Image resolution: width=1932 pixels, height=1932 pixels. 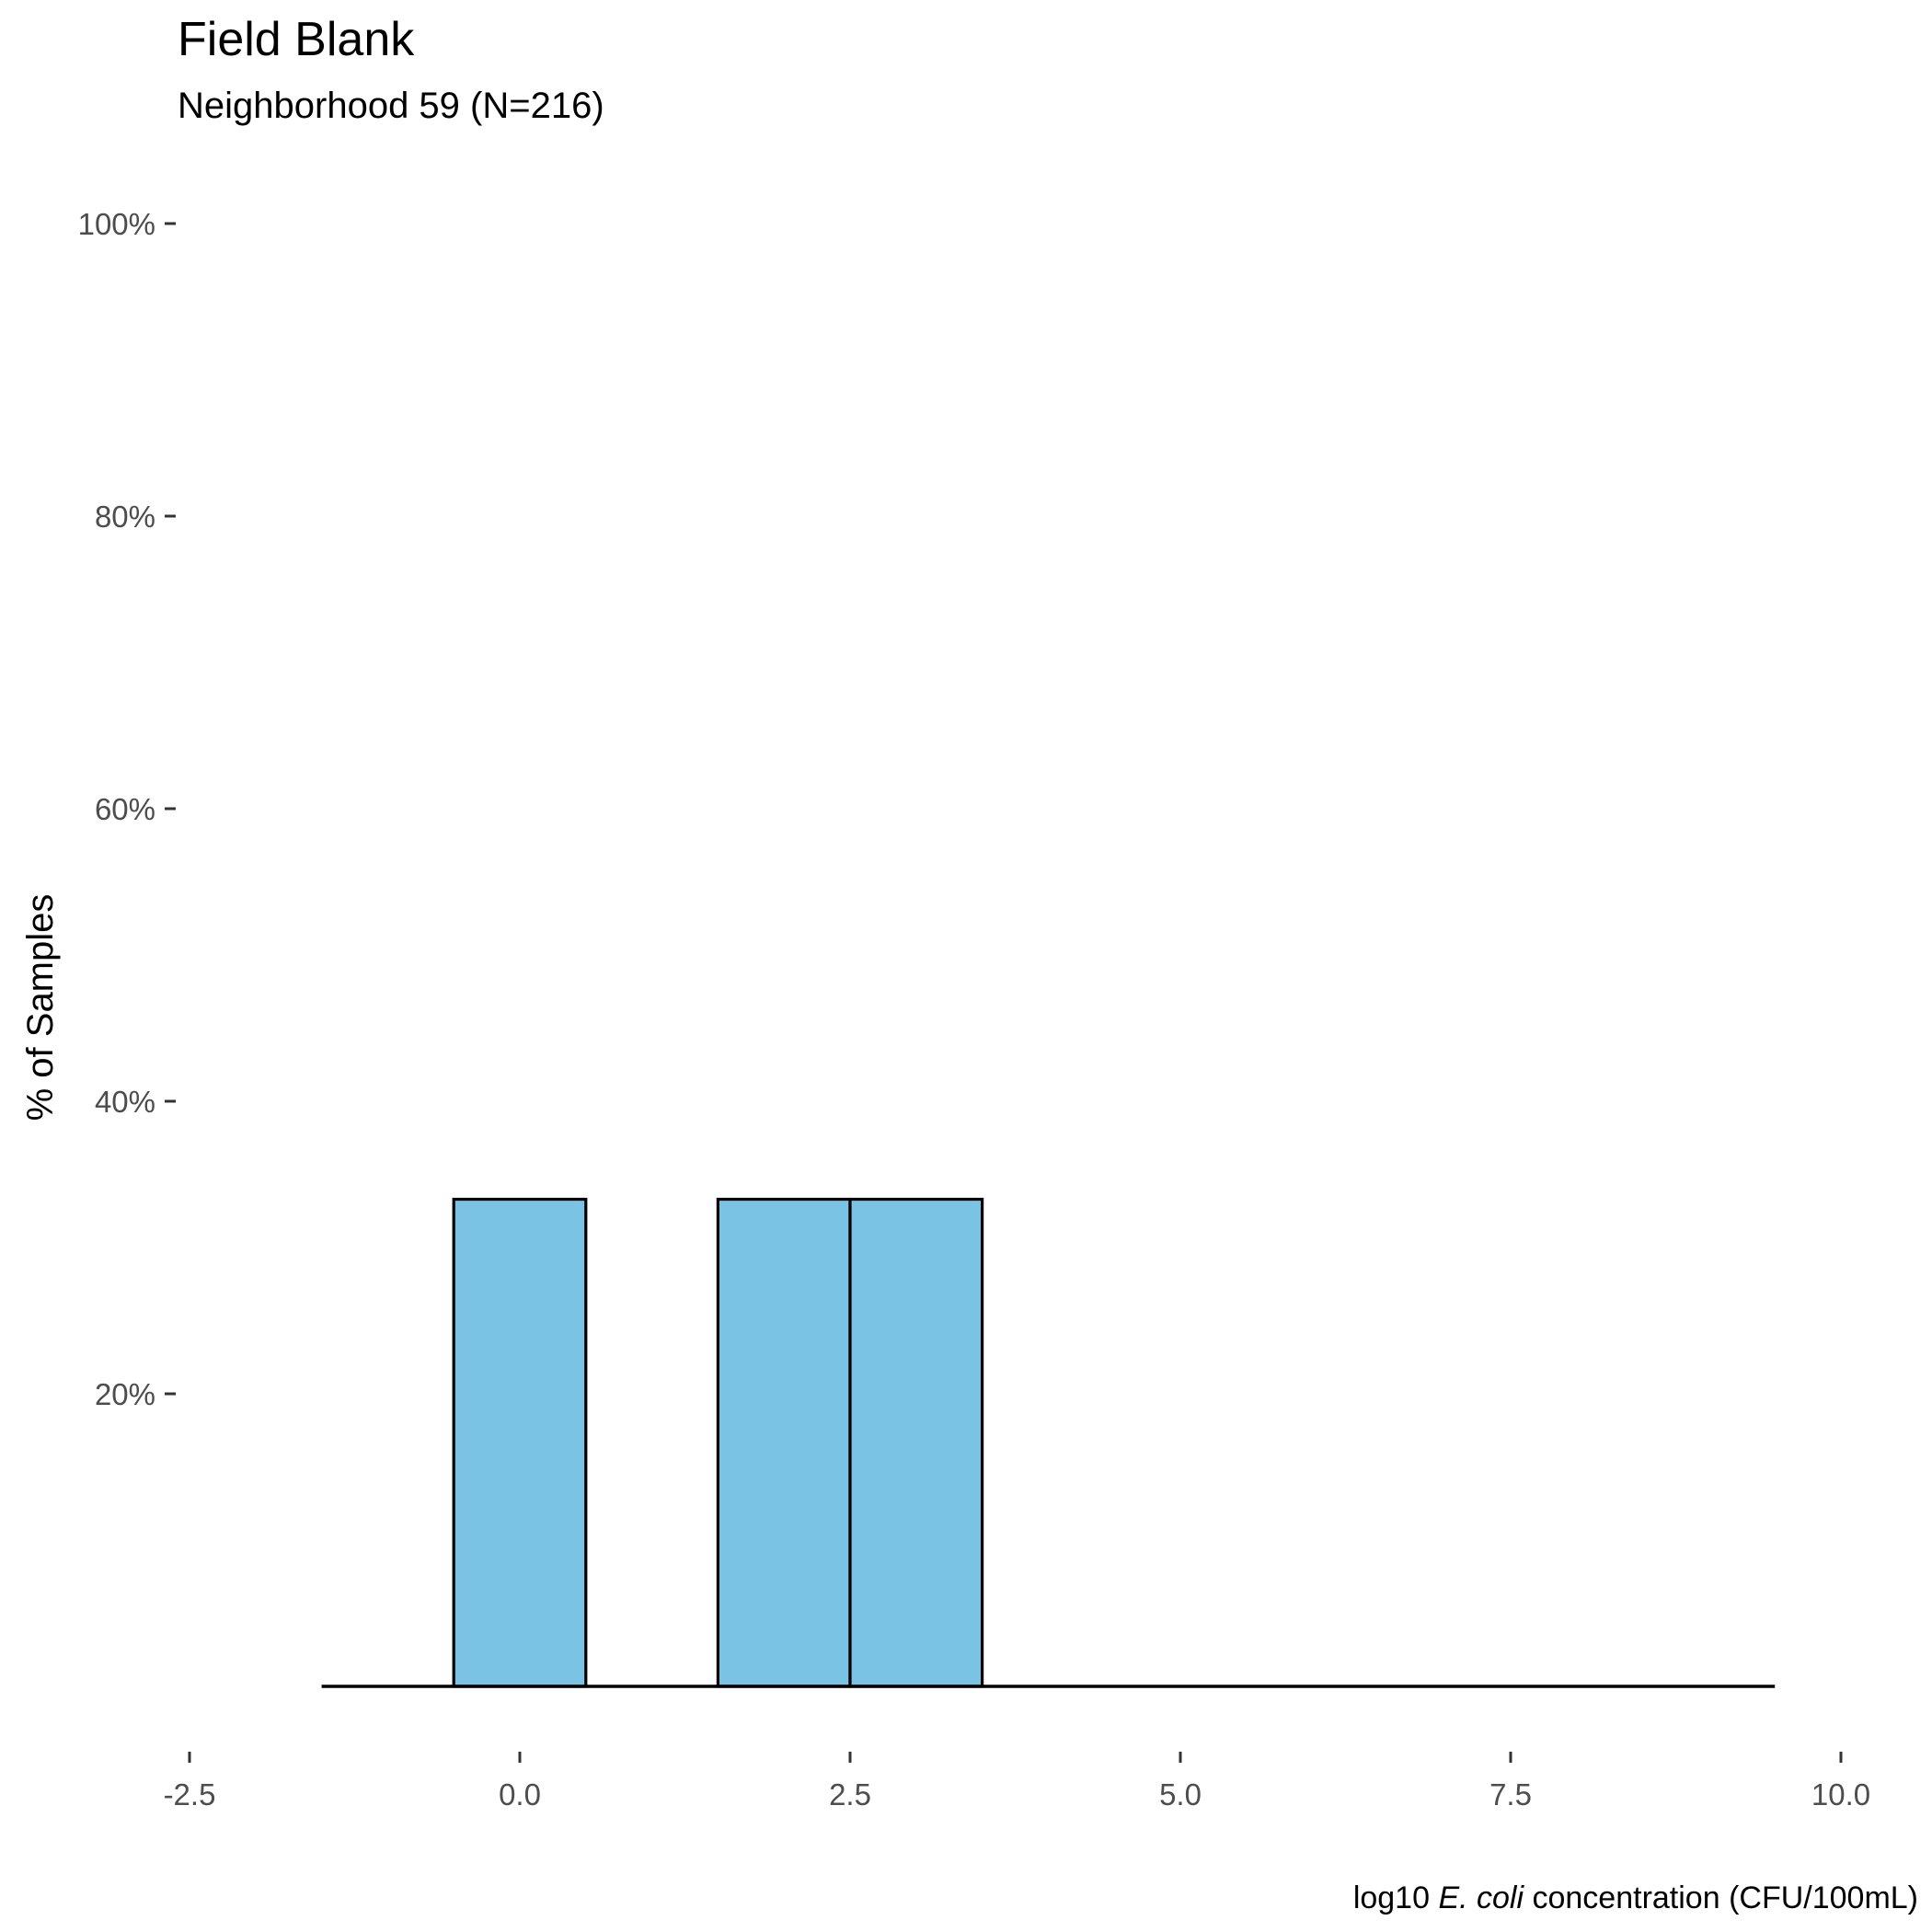 I want to click on x-tick-label: 2.5, so click(x=850, y=1794).